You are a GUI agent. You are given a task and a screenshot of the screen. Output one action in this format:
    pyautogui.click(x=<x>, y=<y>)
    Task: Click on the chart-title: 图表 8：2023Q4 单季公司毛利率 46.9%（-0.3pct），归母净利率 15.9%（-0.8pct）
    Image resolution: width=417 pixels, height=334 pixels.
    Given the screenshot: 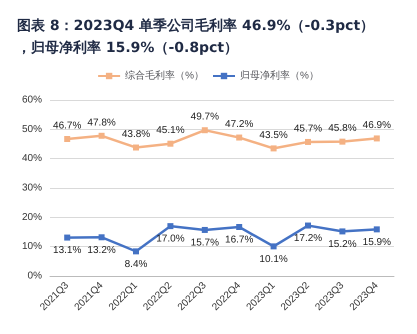 What is the action you would take?
    pyautogui.click(x=195, y=36)
    